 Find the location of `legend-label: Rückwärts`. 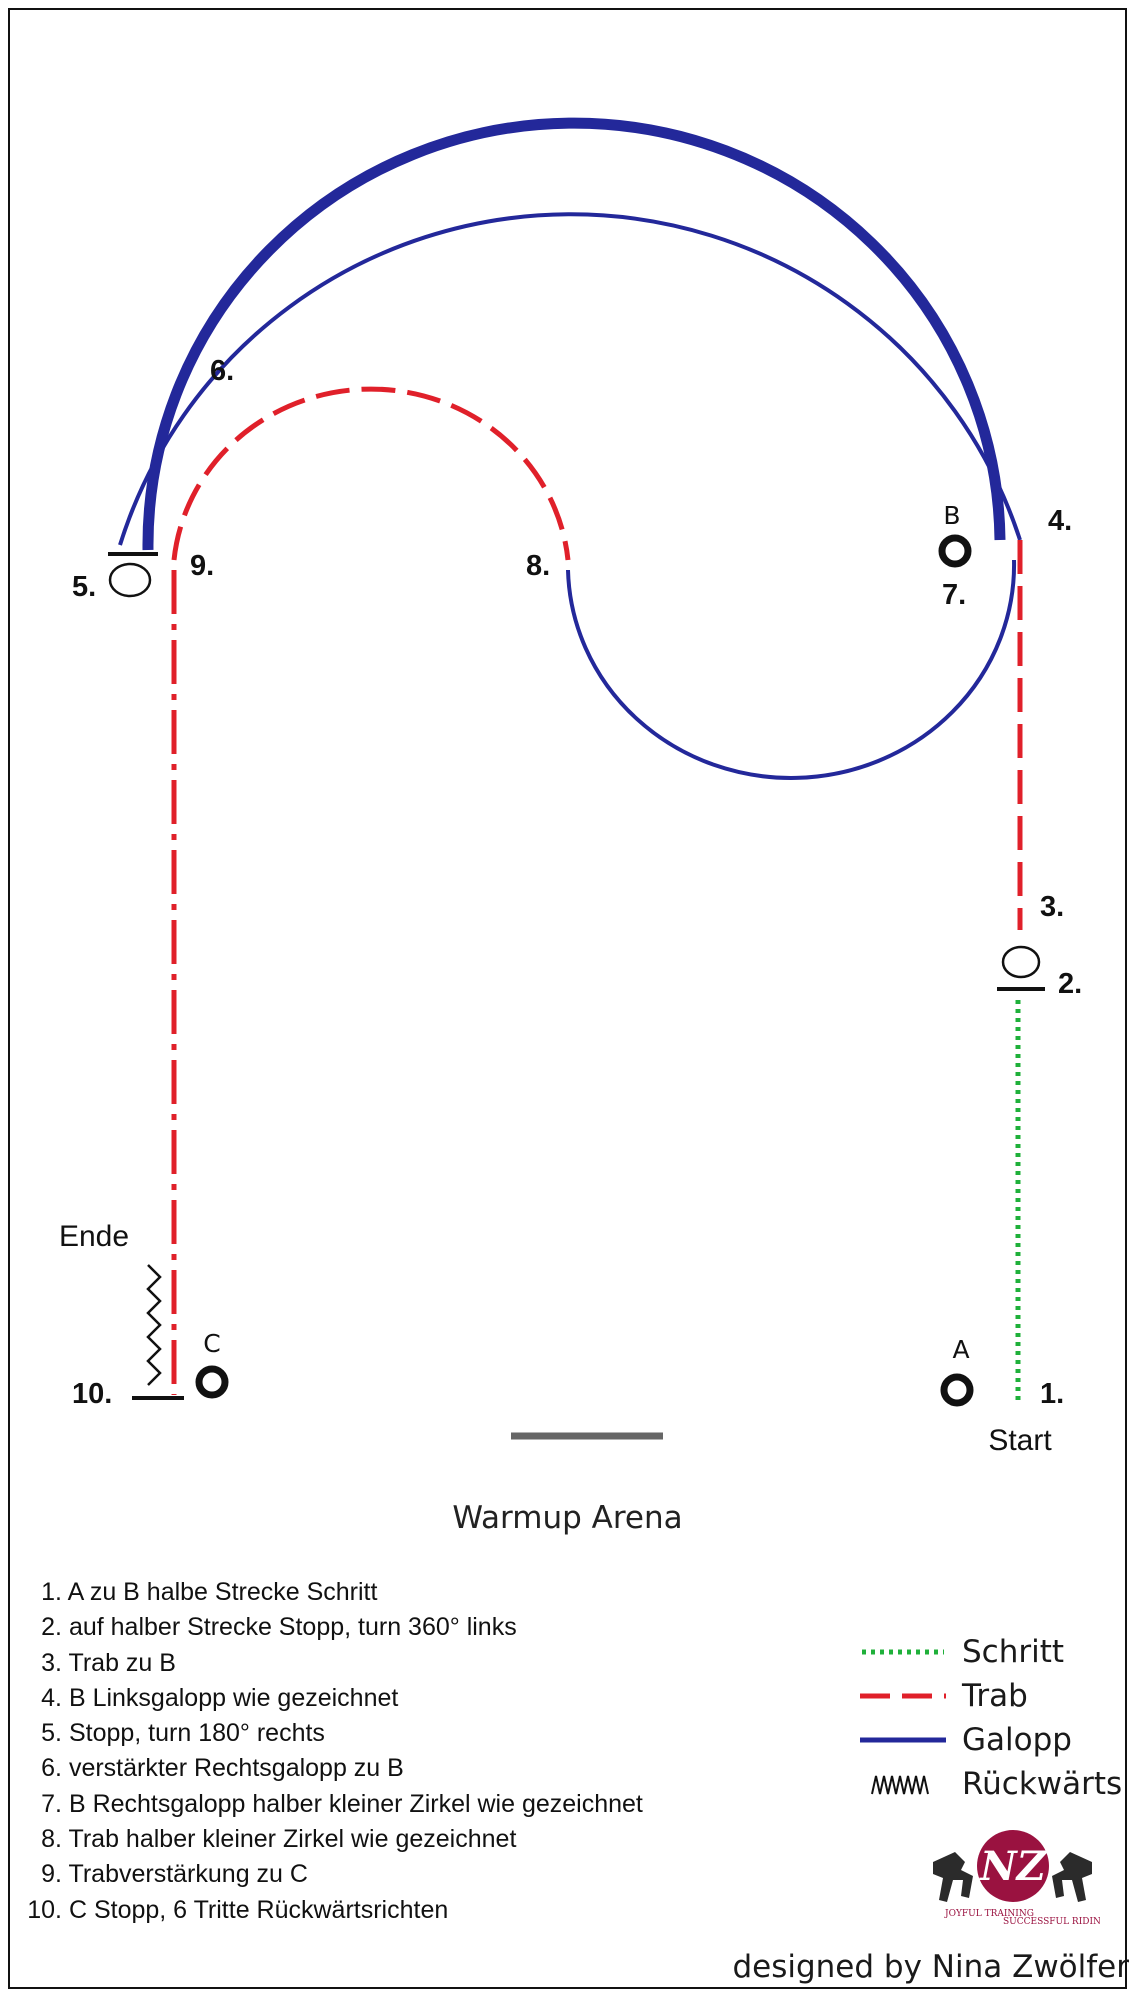

legend-label: Rückwärts is located at coordinates (1042, 1784).